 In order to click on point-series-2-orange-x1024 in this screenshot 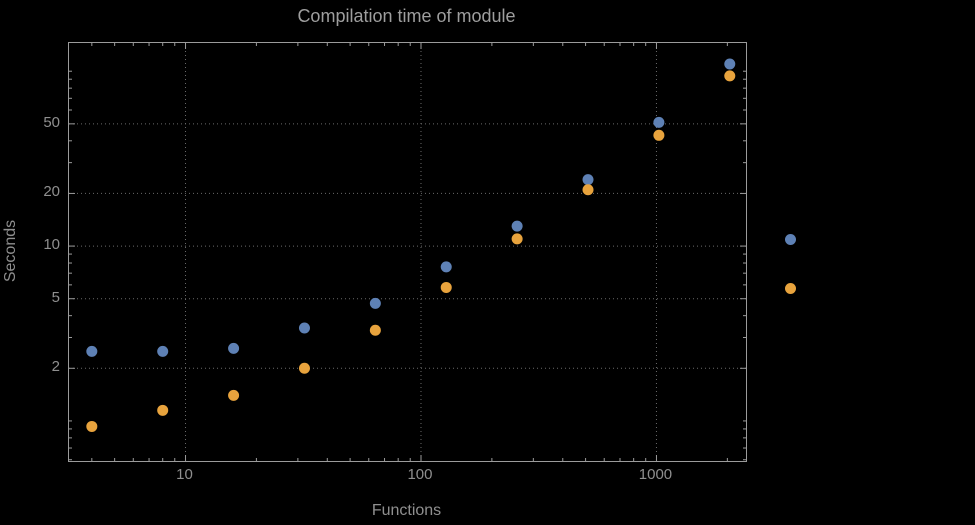, I will do `click(659, 135)`.